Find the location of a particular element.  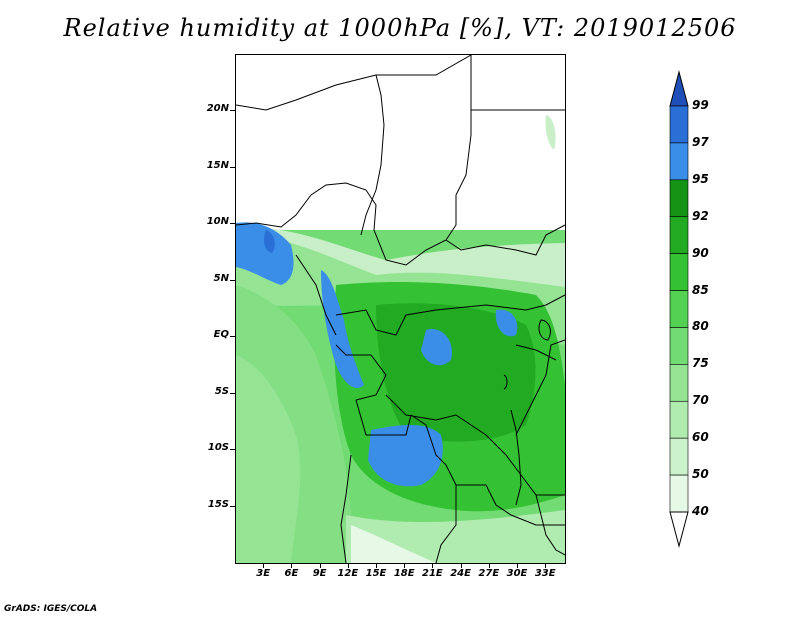

humidity-patch-gulf is located at coordinates (265, 253).